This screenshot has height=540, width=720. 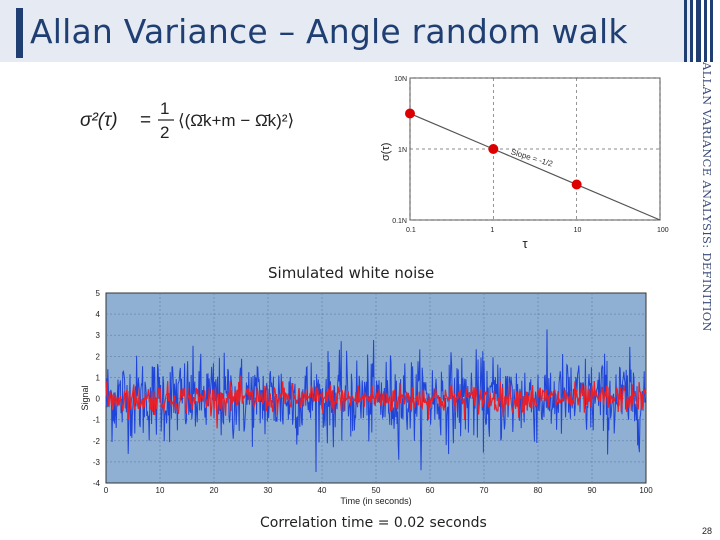 I want to click on y-tick-label: 4, so click(x=98, y=314).